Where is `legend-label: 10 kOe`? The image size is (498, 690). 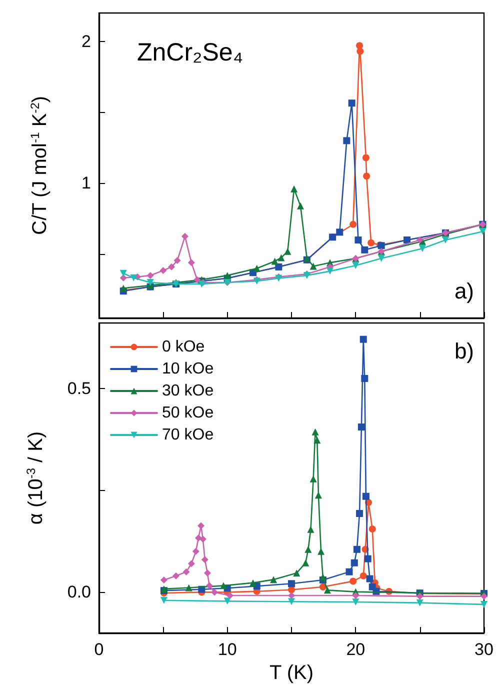 legend-label: 10 kOe is located at coordinates (188, 369).